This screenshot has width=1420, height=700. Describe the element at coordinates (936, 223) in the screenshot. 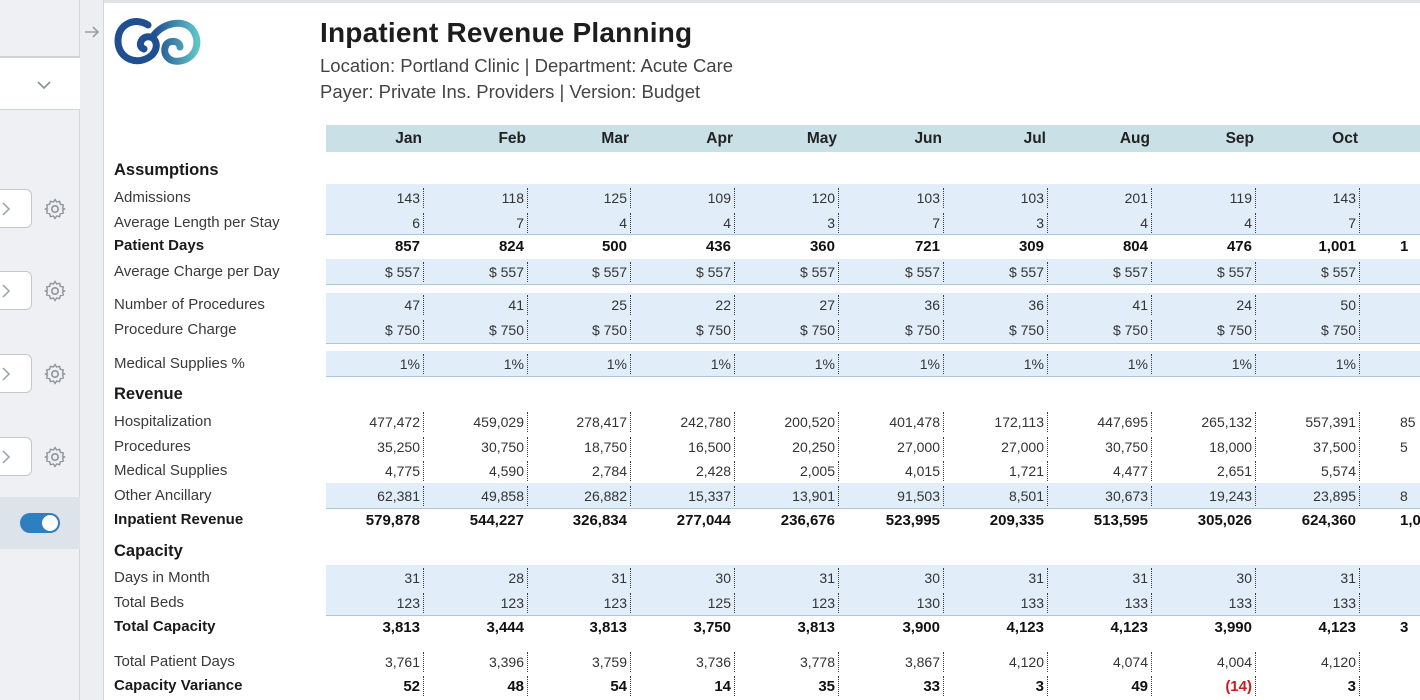

I see `cell-avg-los-jun: 7` at that location.